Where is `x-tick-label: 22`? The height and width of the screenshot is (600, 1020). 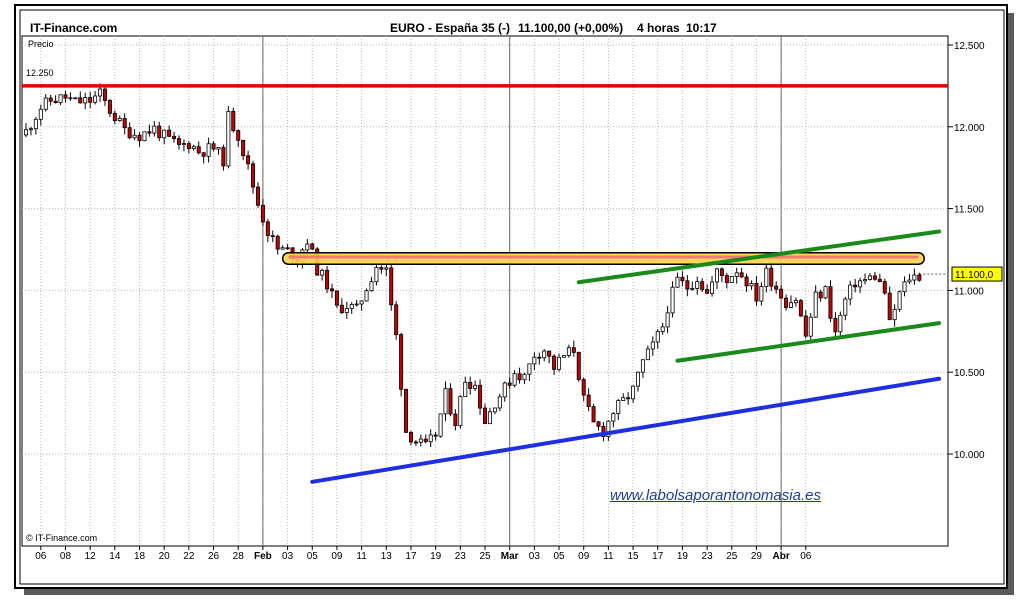 x-tick-label: 22 is located at coordinates (189, 556).